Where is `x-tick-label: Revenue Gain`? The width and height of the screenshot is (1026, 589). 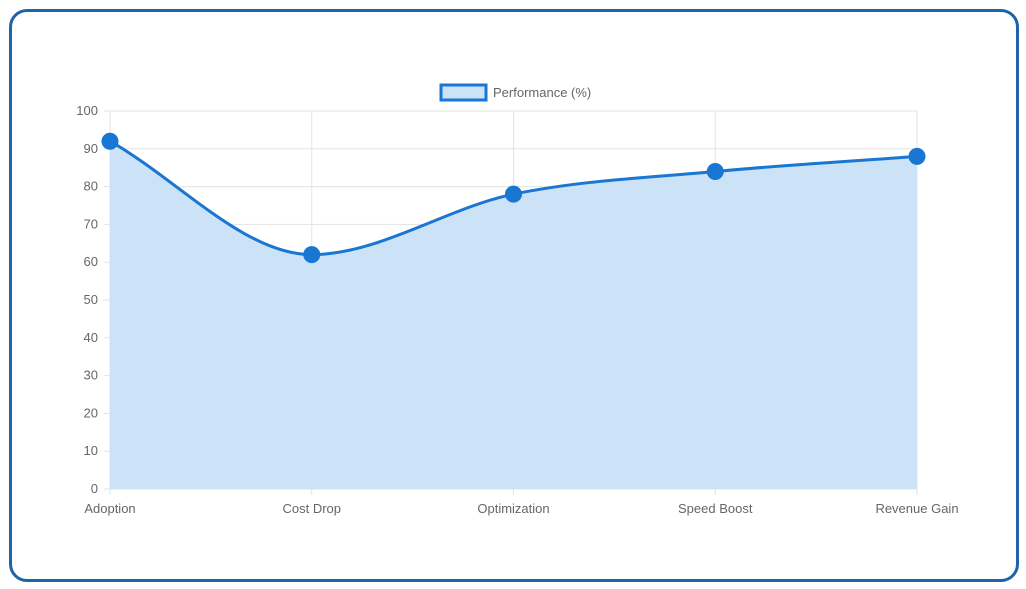 x-tick-label: Revenue Gain is located at coordinates (916, 508).